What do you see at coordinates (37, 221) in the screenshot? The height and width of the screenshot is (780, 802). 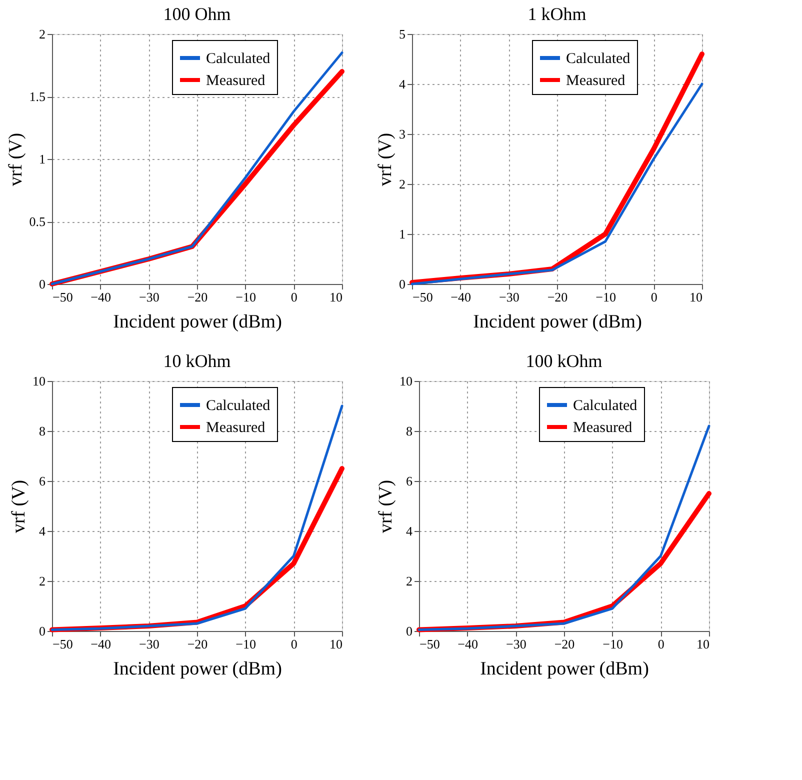 I see `y-tick-label: 0.5` at bounding box center [37, 221].